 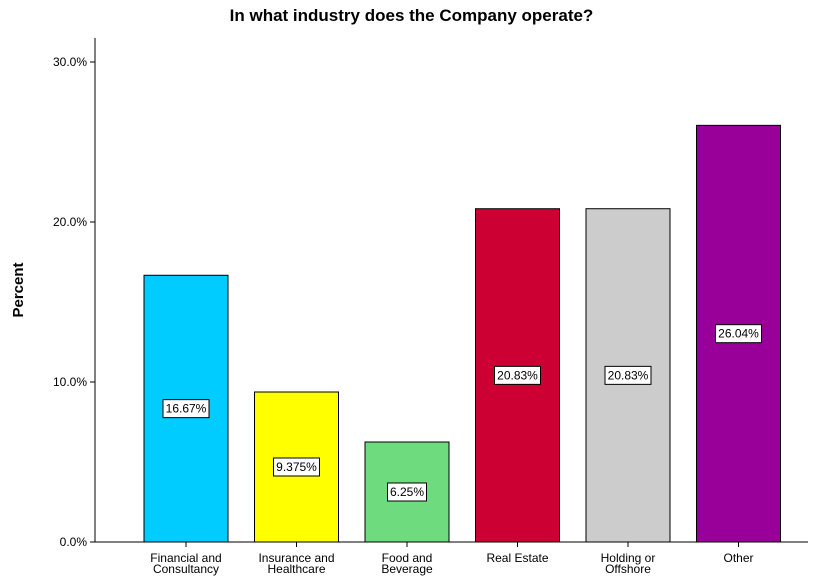 I want to click on y-tick-label: 20.0%, so click(x=70, y=222).